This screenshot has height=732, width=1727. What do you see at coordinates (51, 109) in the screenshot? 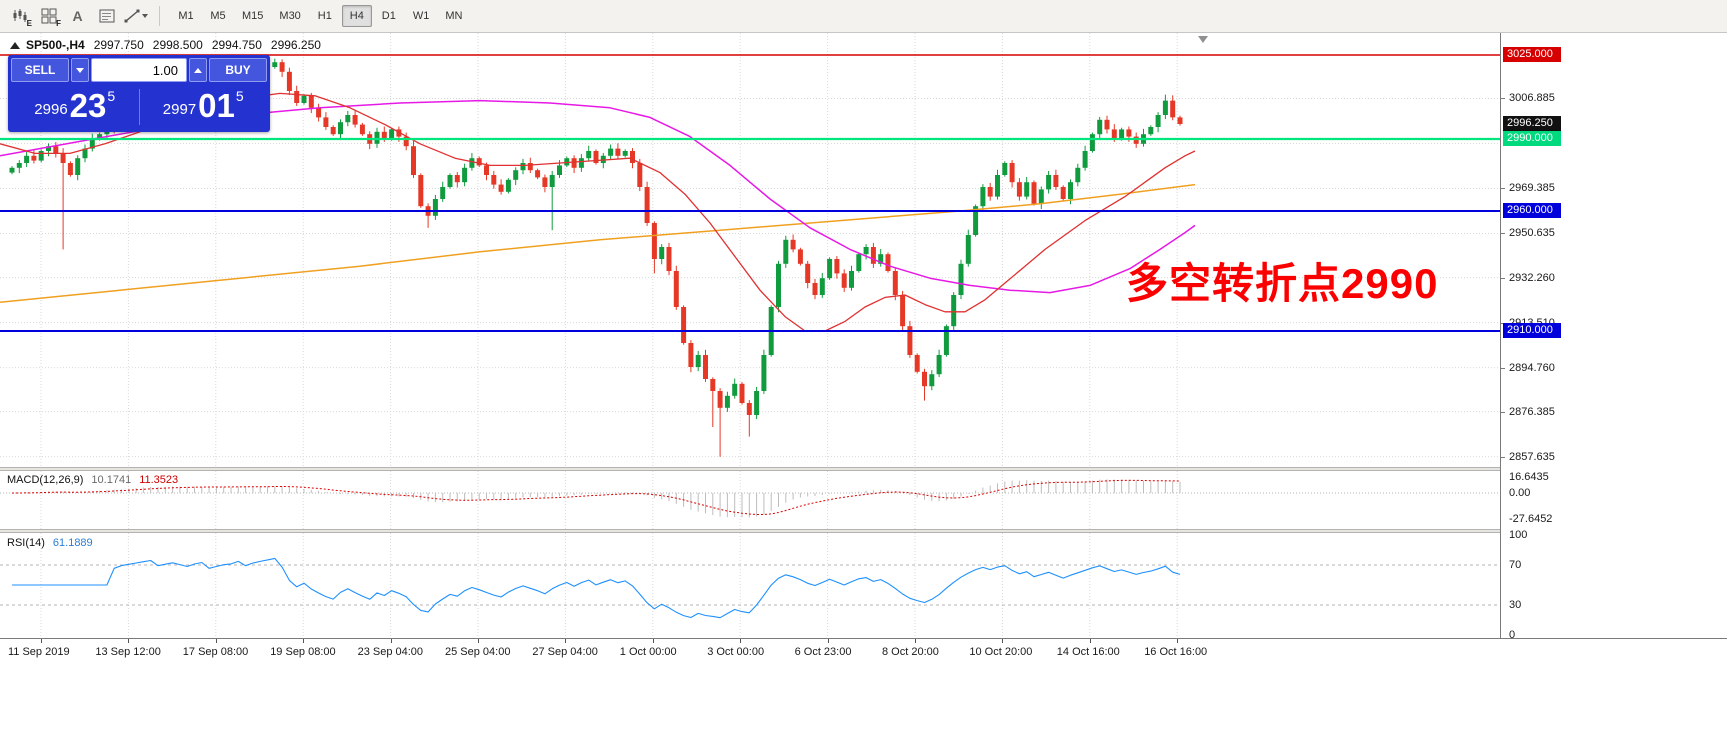
I see `bid-base: 2996` at bounding box center [51, 109].